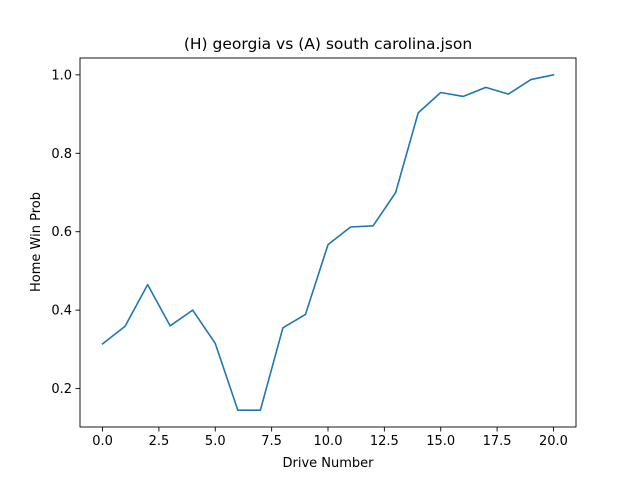 This screenshot has height=480, width=640. Describe the element at coordinates (61, 154) in the screenshot. I see `y-tick-label: 0.8` at that location.